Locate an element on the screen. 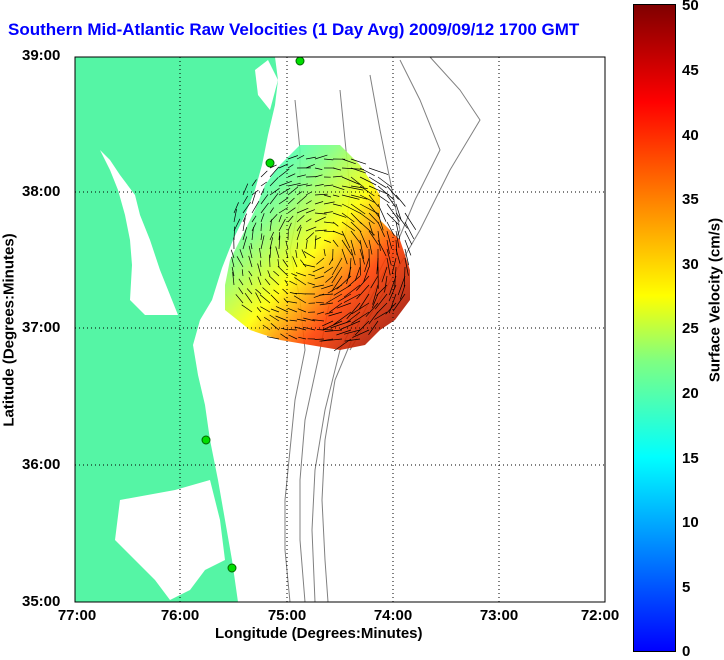 The width and height of the screenshot is (724, 660). colorbar-tick: 35 is located at coordinates (690, 200).